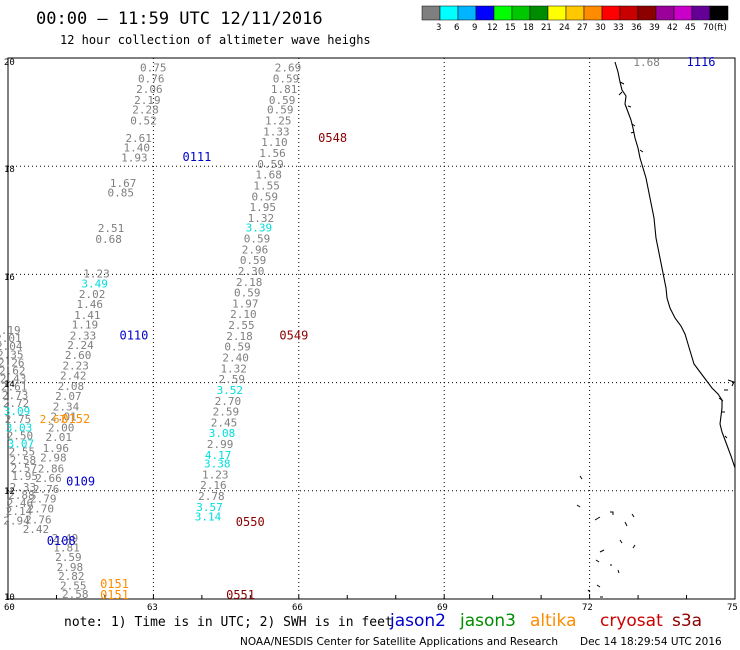 The image size is (740, 650). Describe the element at coordinates (20, 503) in the screenshot. I see `swh-value: 2.46` at that location.